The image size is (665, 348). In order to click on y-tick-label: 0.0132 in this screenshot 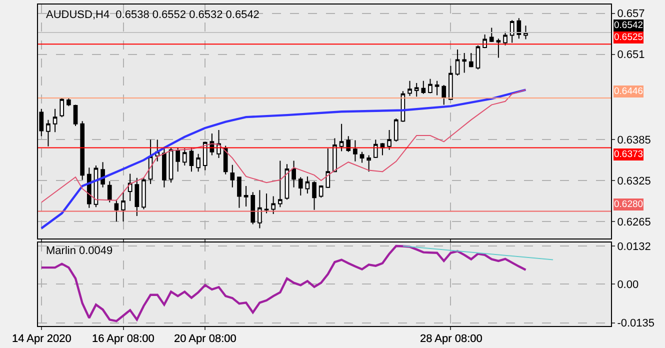, I will do `click(634, 246)`.